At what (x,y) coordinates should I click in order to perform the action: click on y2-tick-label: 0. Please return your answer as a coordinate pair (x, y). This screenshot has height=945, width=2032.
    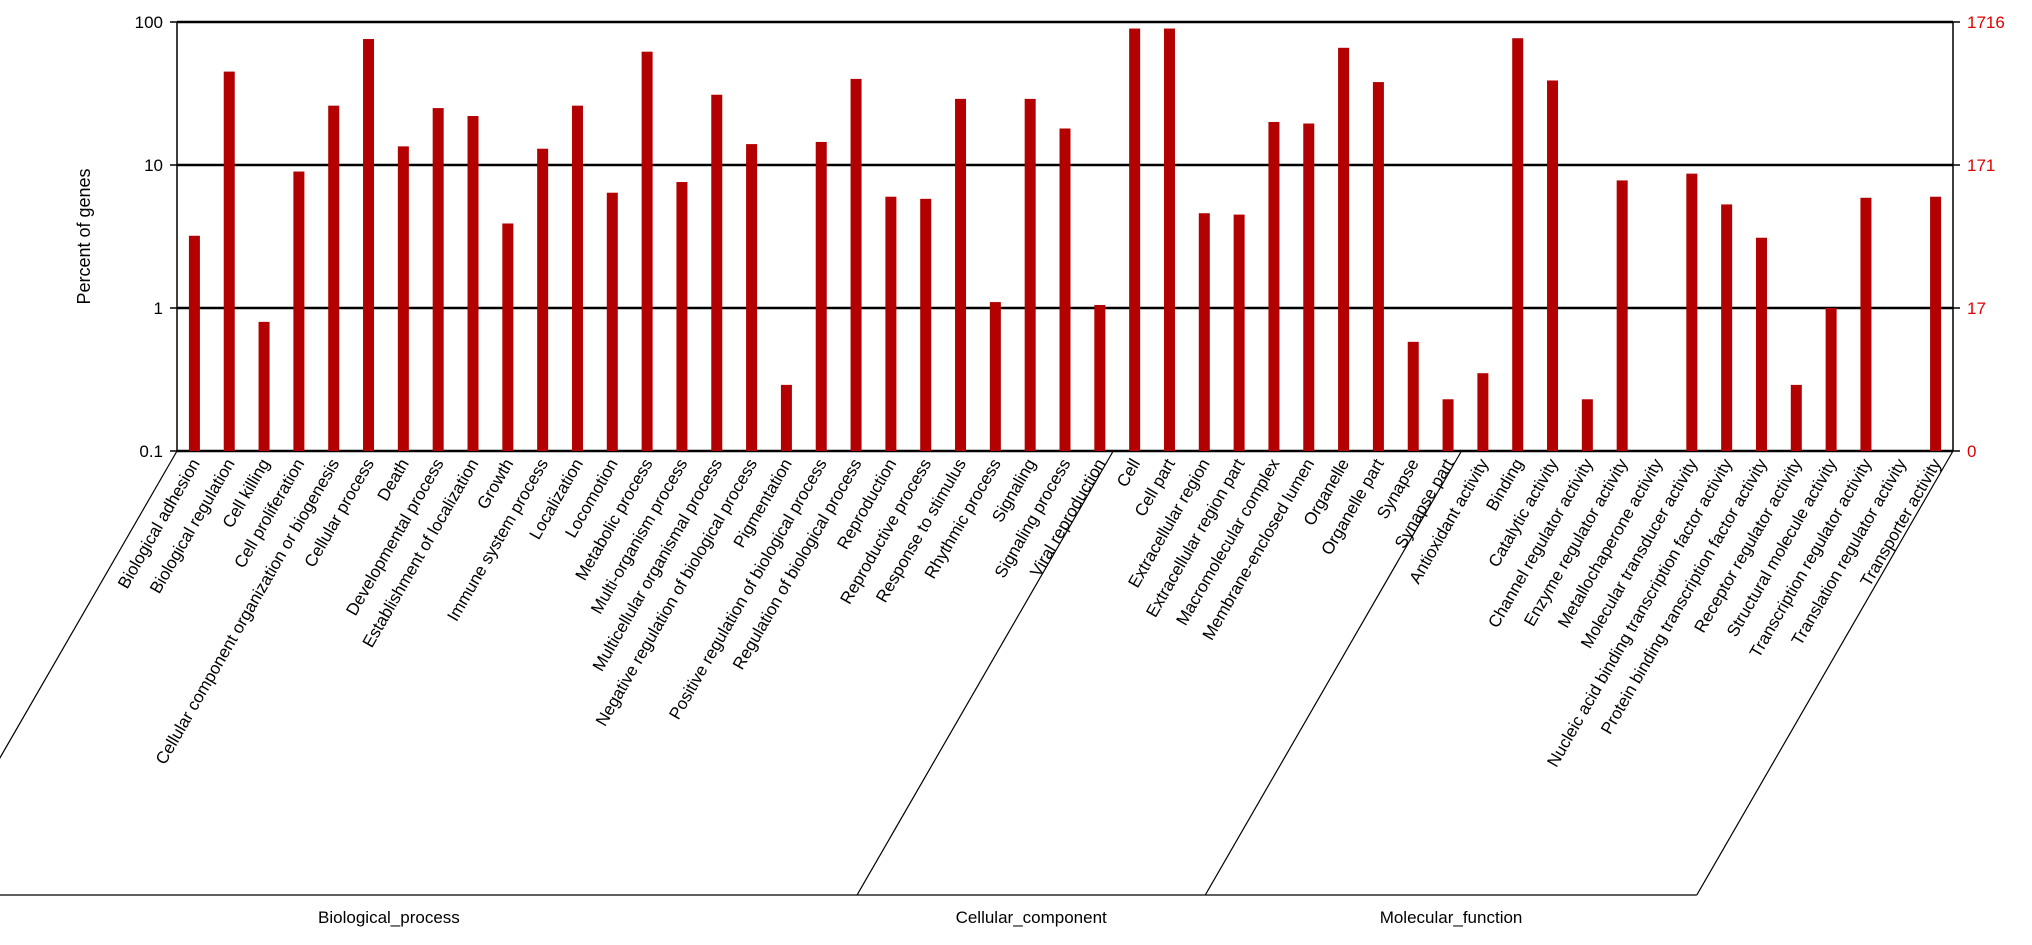
    Looking at the image, I should click on (1971, 451).